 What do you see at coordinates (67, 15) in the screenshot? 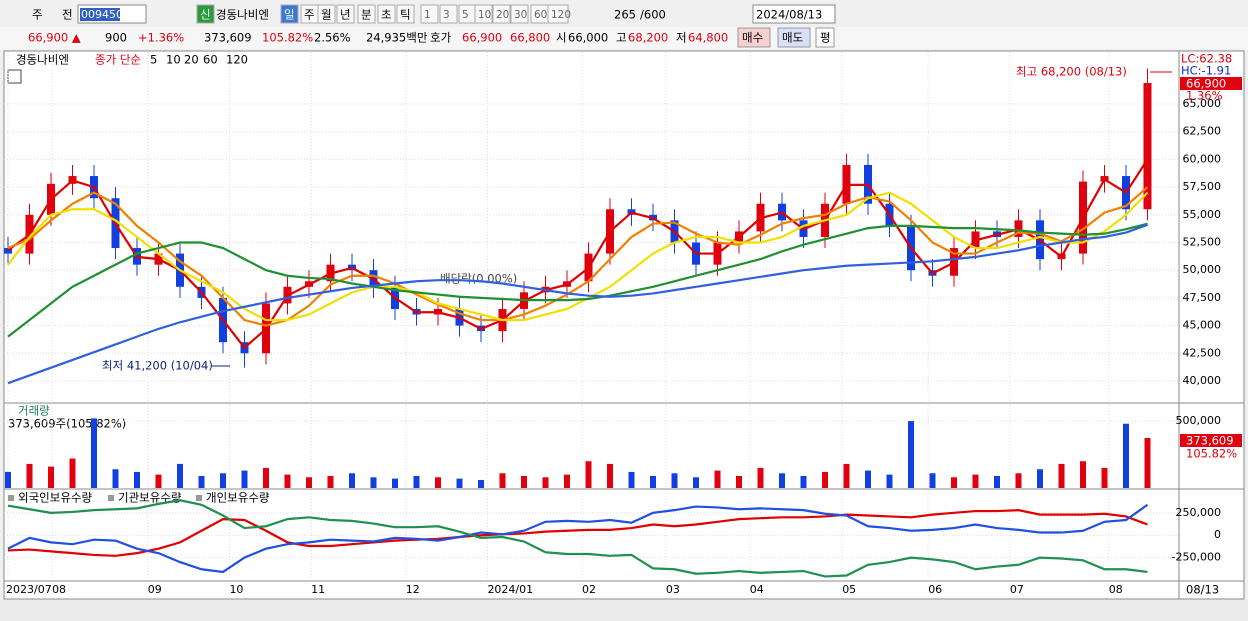
I see `toolbar-item: 전` at bounding box center [67, 15].